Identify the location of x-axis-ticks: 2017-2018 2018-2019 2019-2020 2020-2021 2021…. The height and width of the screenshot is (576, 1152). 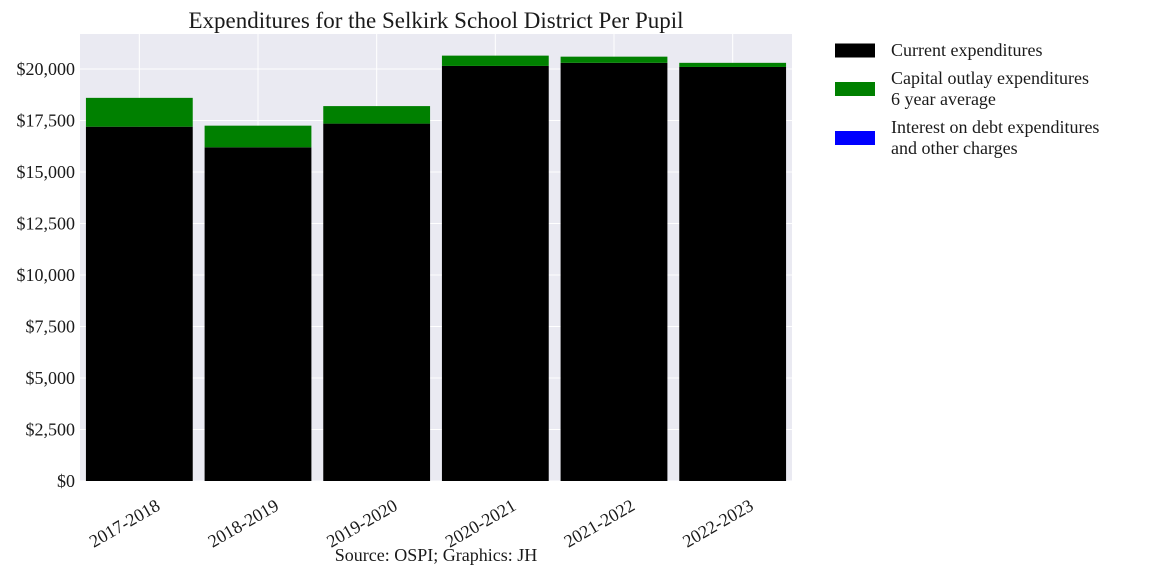
(421, 523).